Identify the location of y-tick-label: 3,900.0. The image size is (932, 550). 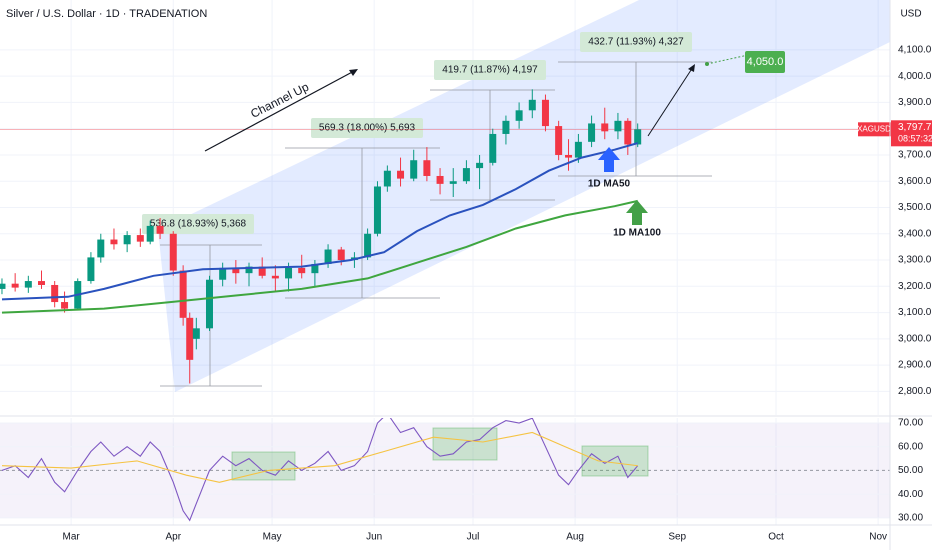
(915, 102).